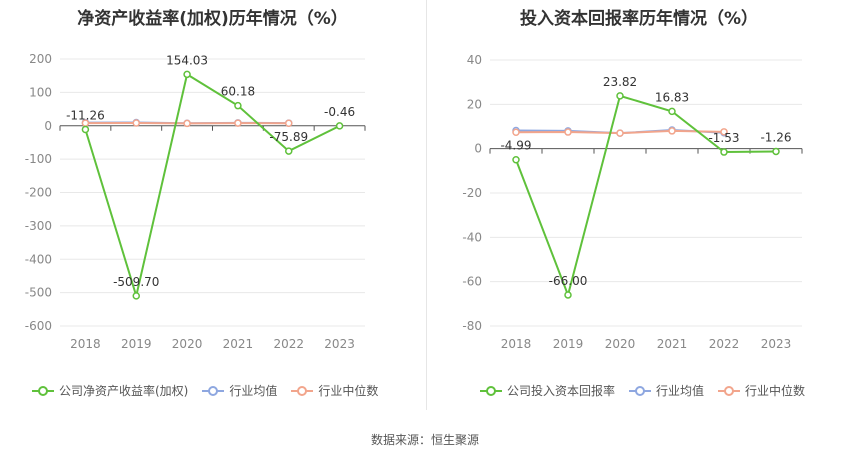 The image size is (850, 459). I want to click on y-tick-label: 200, so click(40, 59).